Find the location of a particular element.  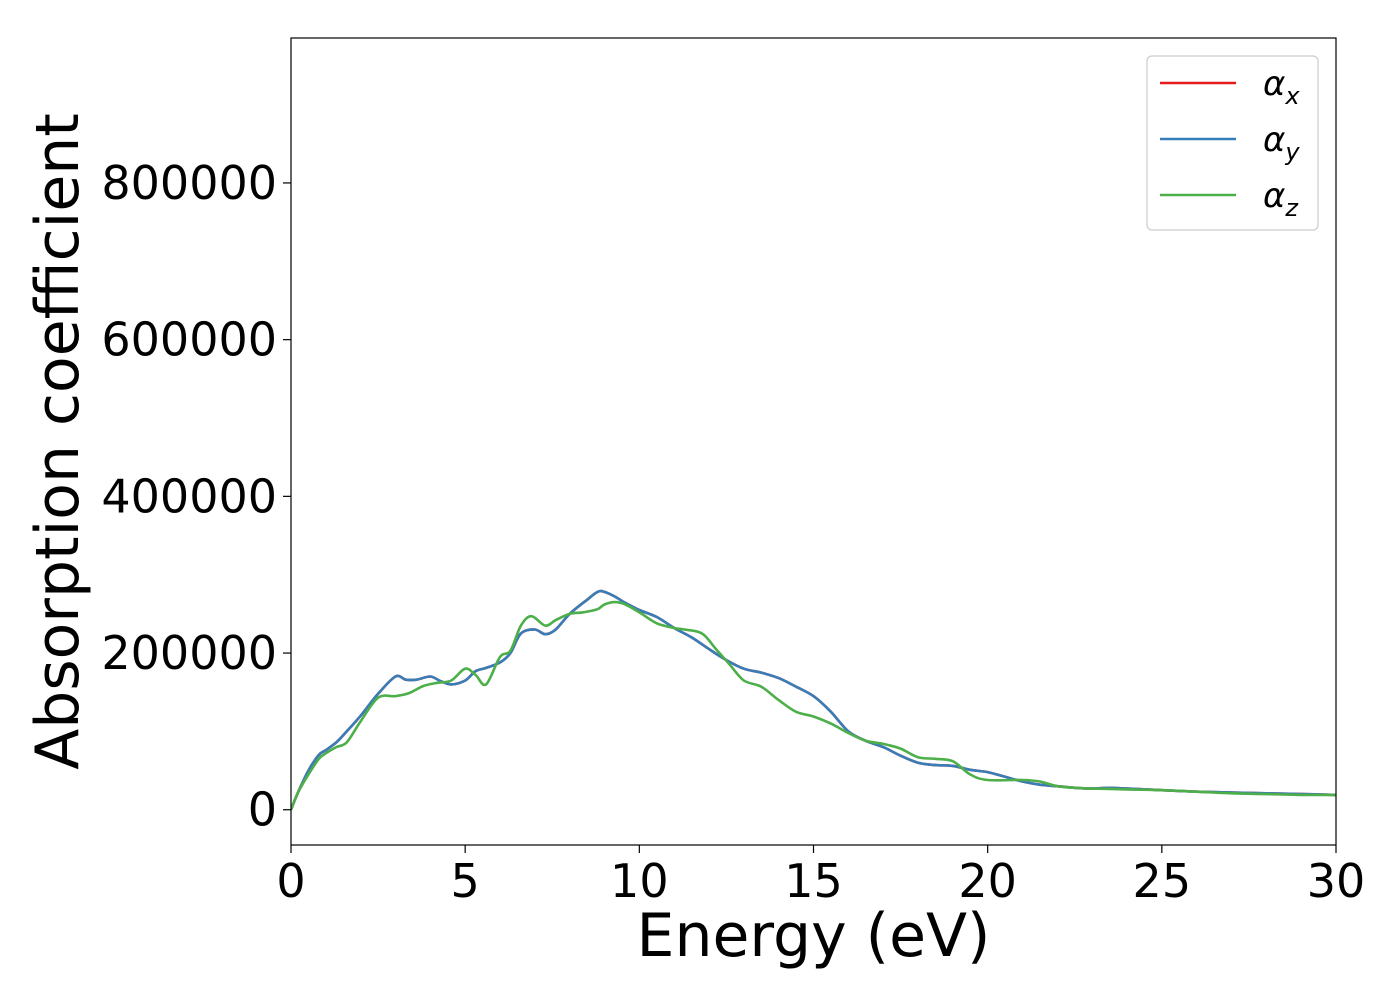

y-axis-ticks: 0 200000 400000 600000 800000 is located at coordinates (196, 496).